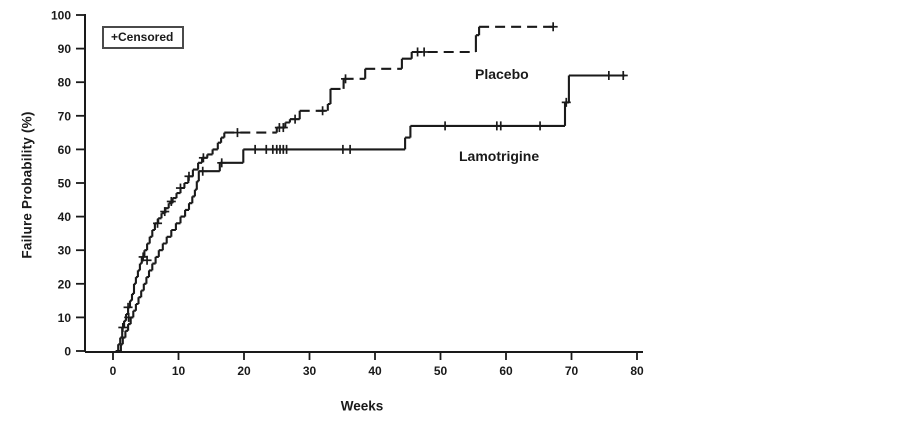  What do you see at coordinates (65, 217) in the screenshot?
I see `y-tick-label: 40` at bounding box center [65, 217].